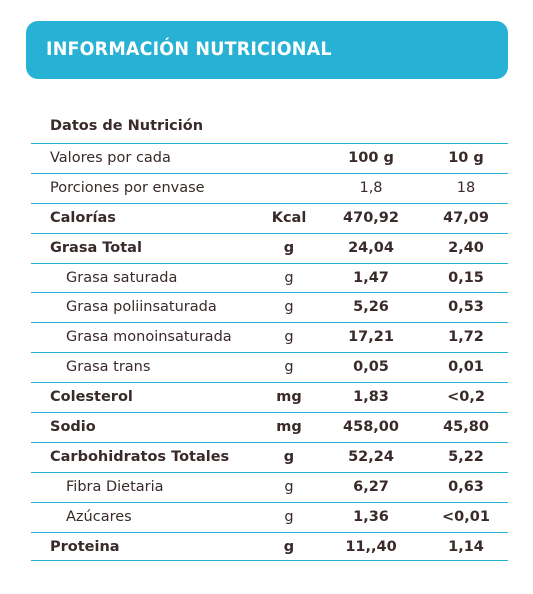  Describe the element at coordinates (466, 337) in the screenshot. I see `value-per-10g: 1,72` at that location.